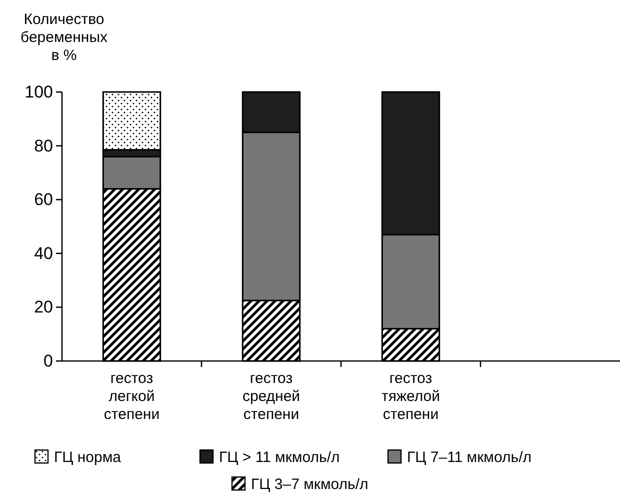  Describe the element at coordinates (43, 146) in the screenshot. I see `y-tick-label: 80` at that location.